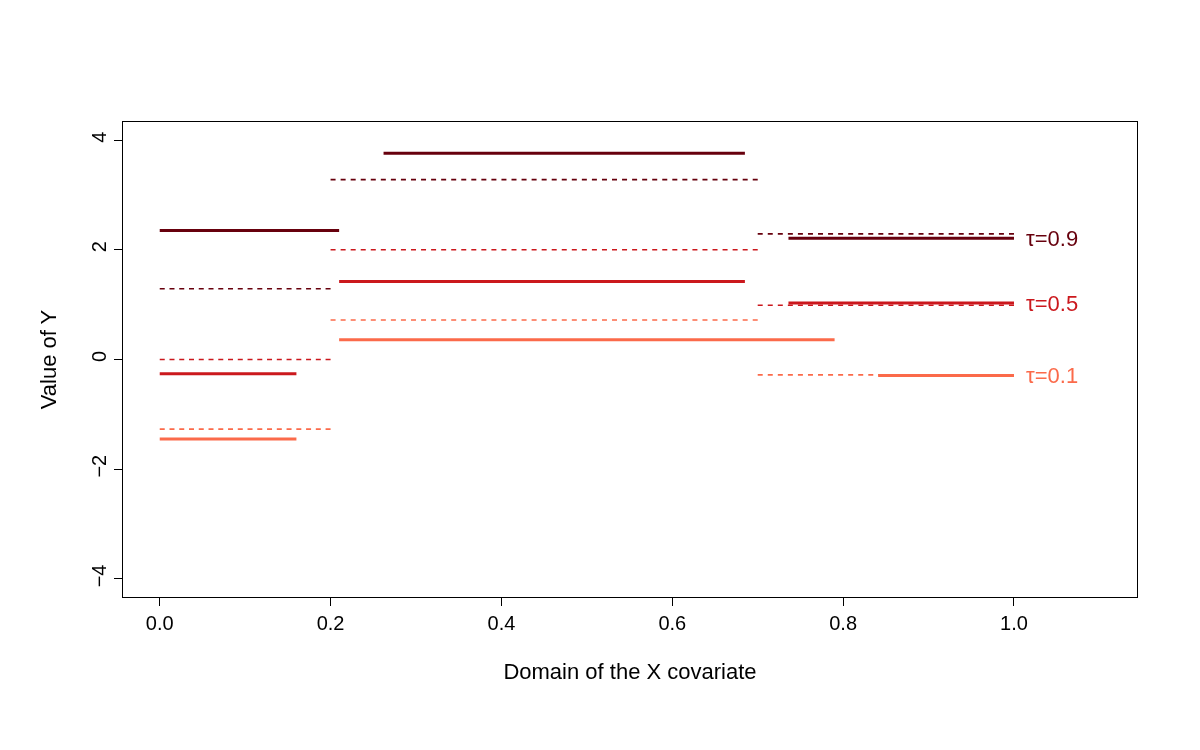 The width and height of the screenshot is (1200, 750). What do you see at coordinates (1014, 623) in the screenshot?
I see `x-tick-label: 1.0` at bounding box center [1014, 623].